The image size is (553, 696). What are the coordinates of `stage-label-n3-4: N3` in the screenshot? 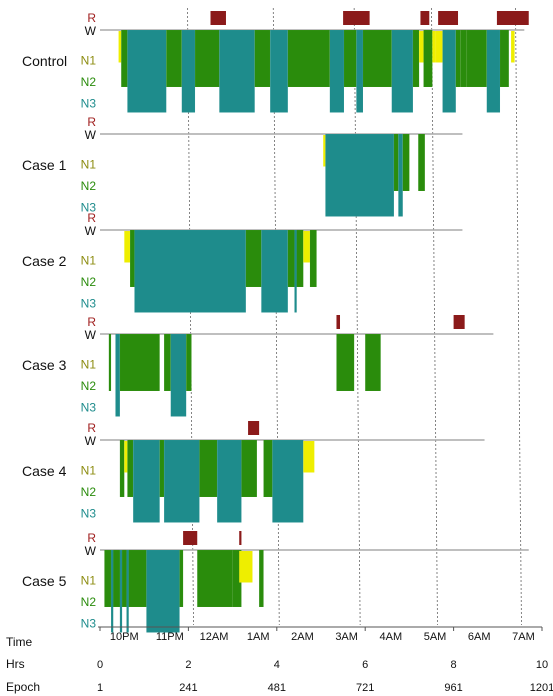 It's located at (89, 514).